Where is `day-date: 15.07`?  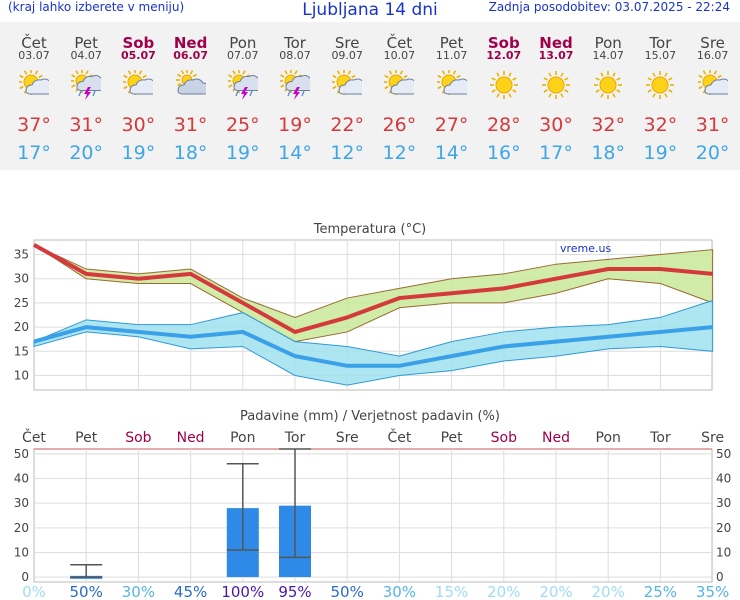
day-date: 15.07 is located at coordinates (660, 55).